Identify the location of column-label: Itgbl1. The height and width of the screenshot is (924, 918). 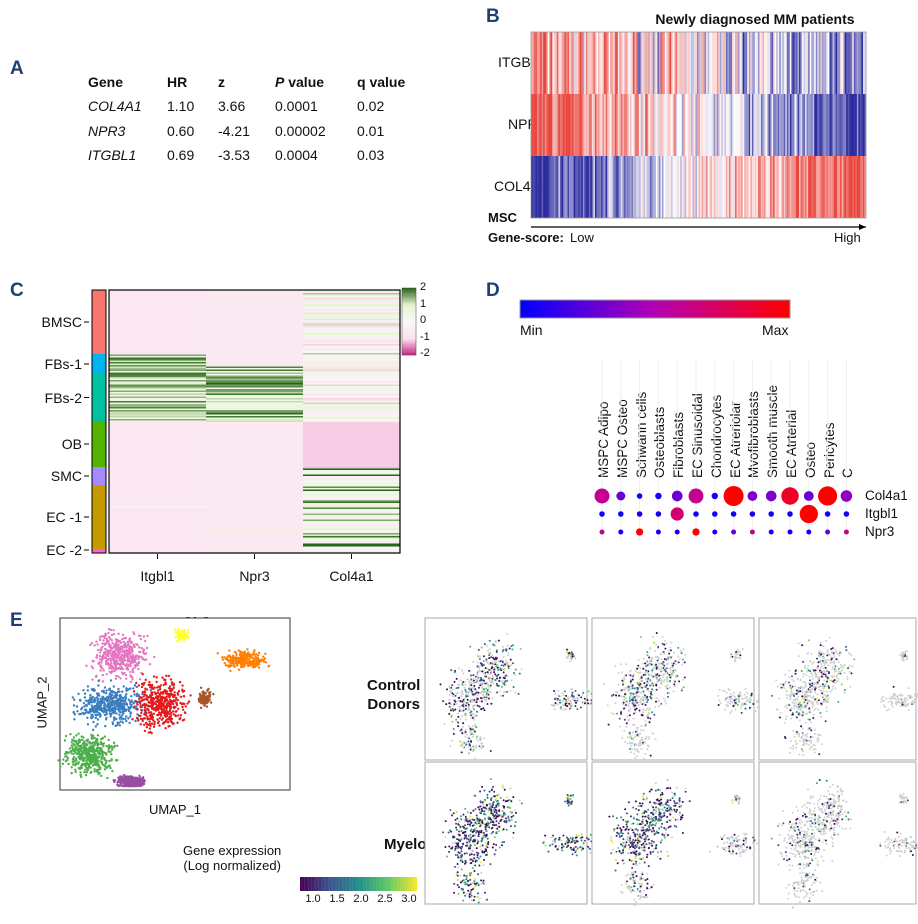
(157, 576).